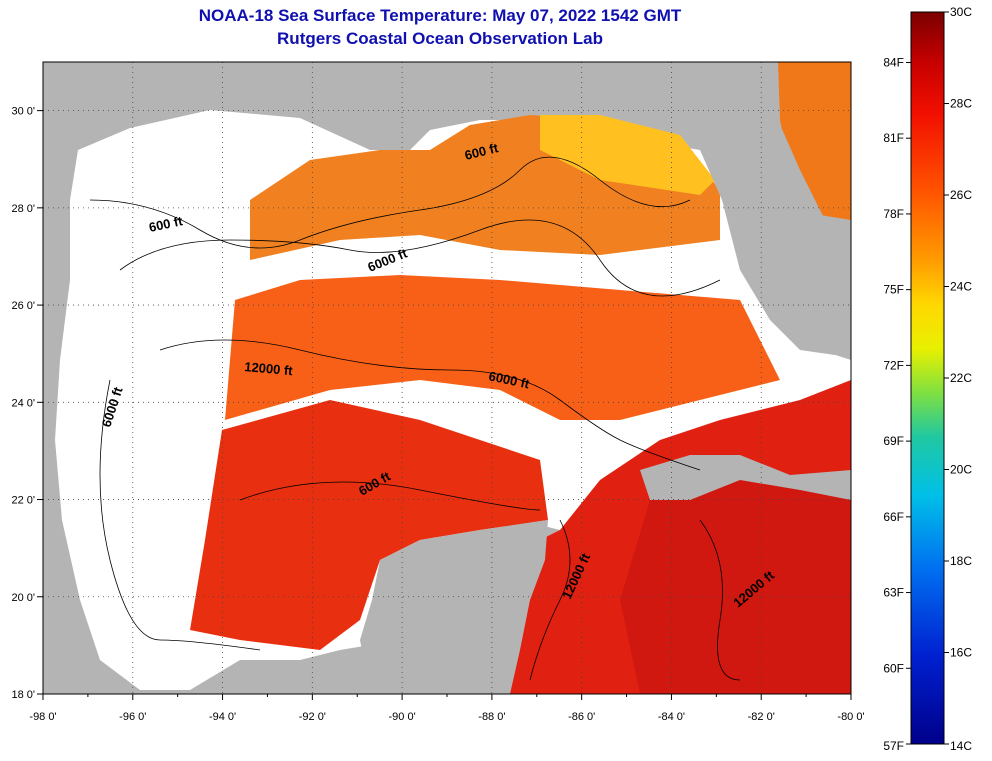 This screenshot has width=992, height=761. I want to click on colorbar-f-label: 72F, so click(893, 365).